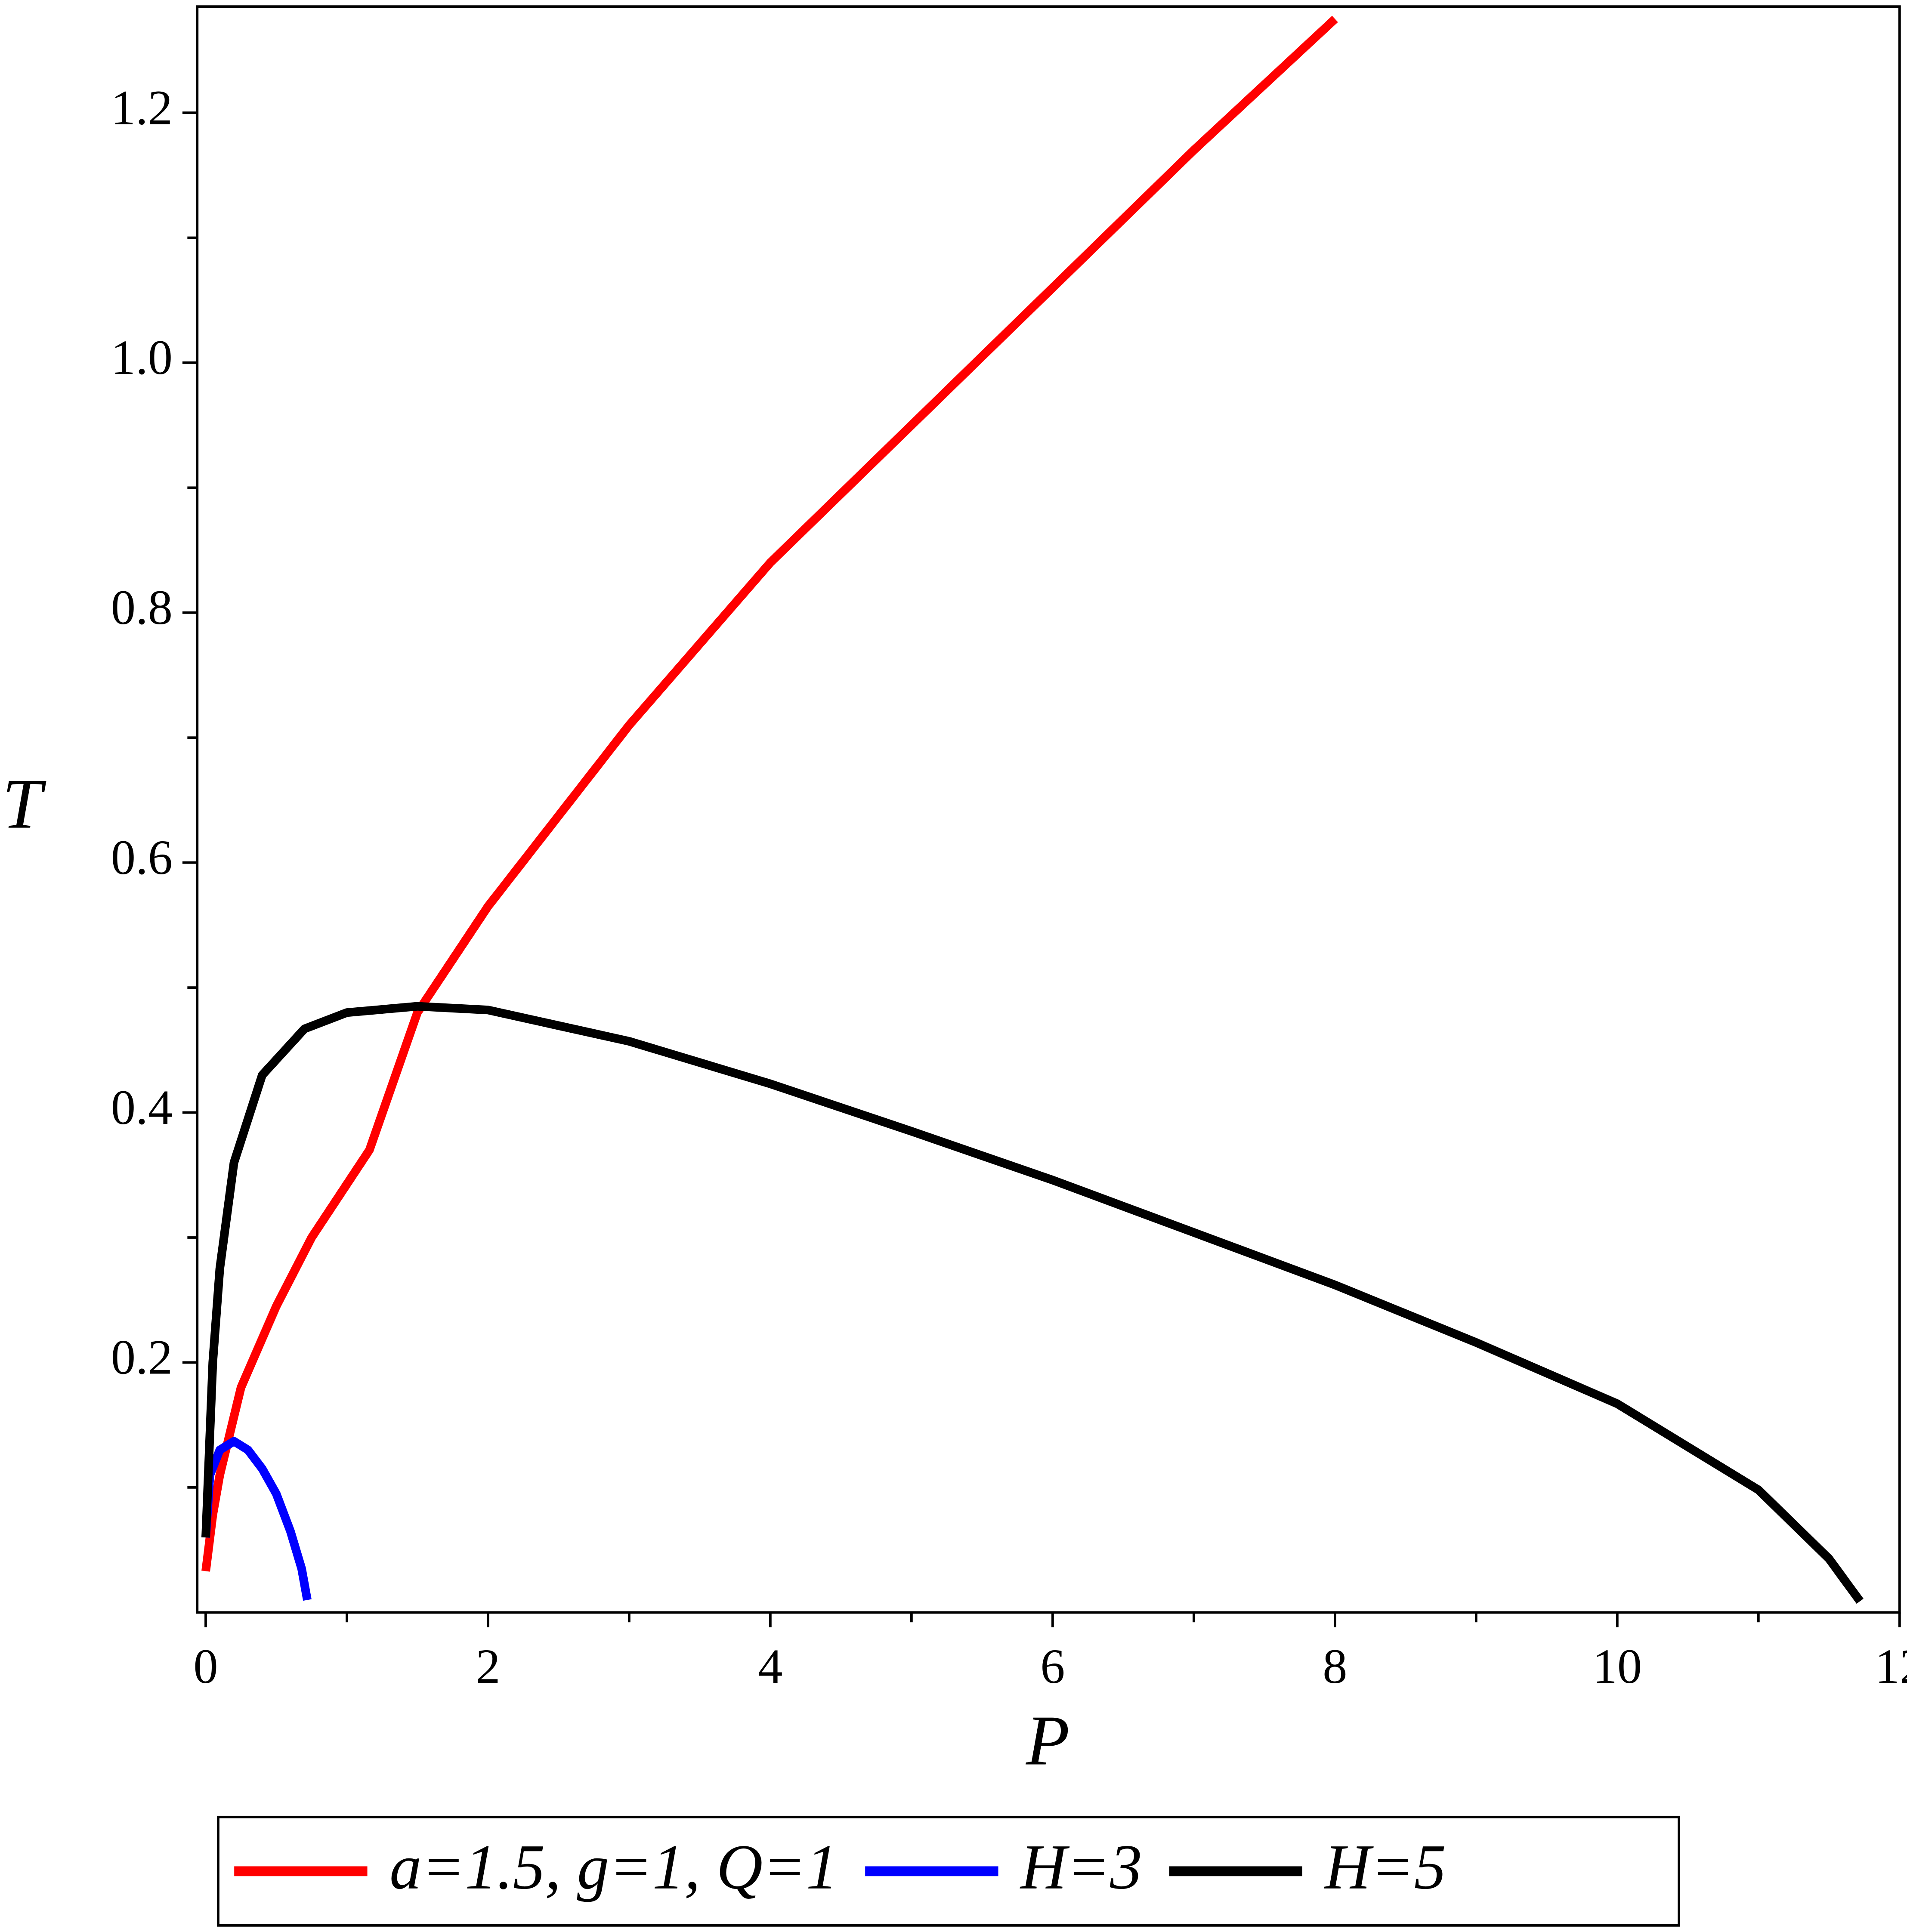 The width and height of the screenshot is (1907, 1932). What do you see at coordinates (770, 1666) in the screenshot?
I see `x-tick-label: 4` at bounding box center [770, 1666].